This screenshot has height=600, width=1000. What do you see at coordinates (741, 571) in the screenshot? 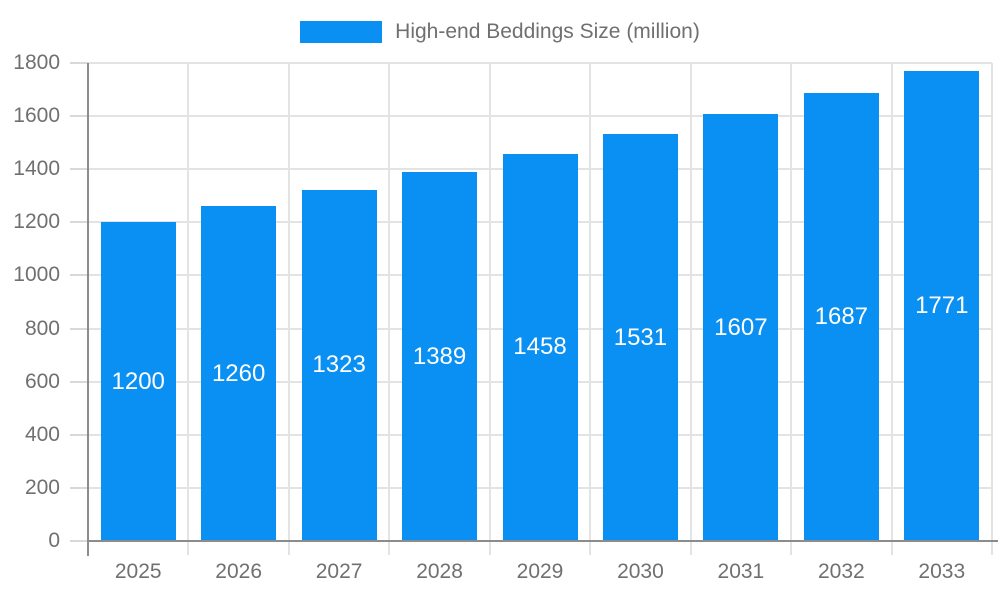
I see `x-axis-tick-label: 2031` at bounding box center [741, 571].